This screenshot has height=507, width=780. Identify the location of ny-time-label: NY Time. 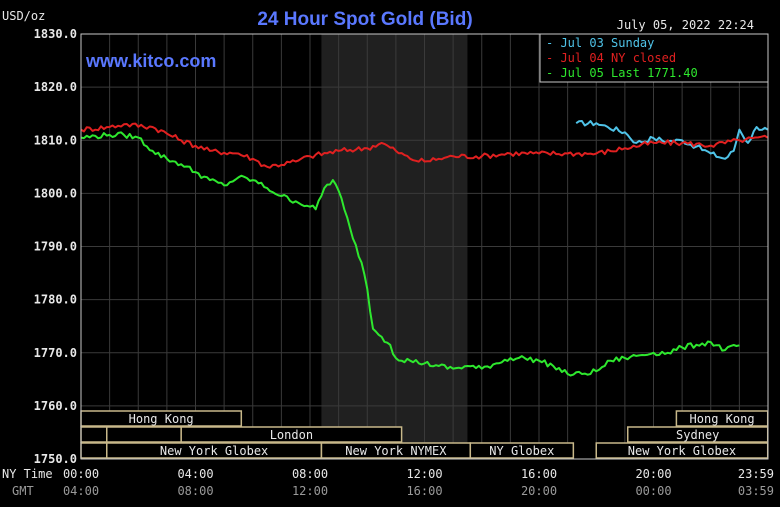
(27, 474).